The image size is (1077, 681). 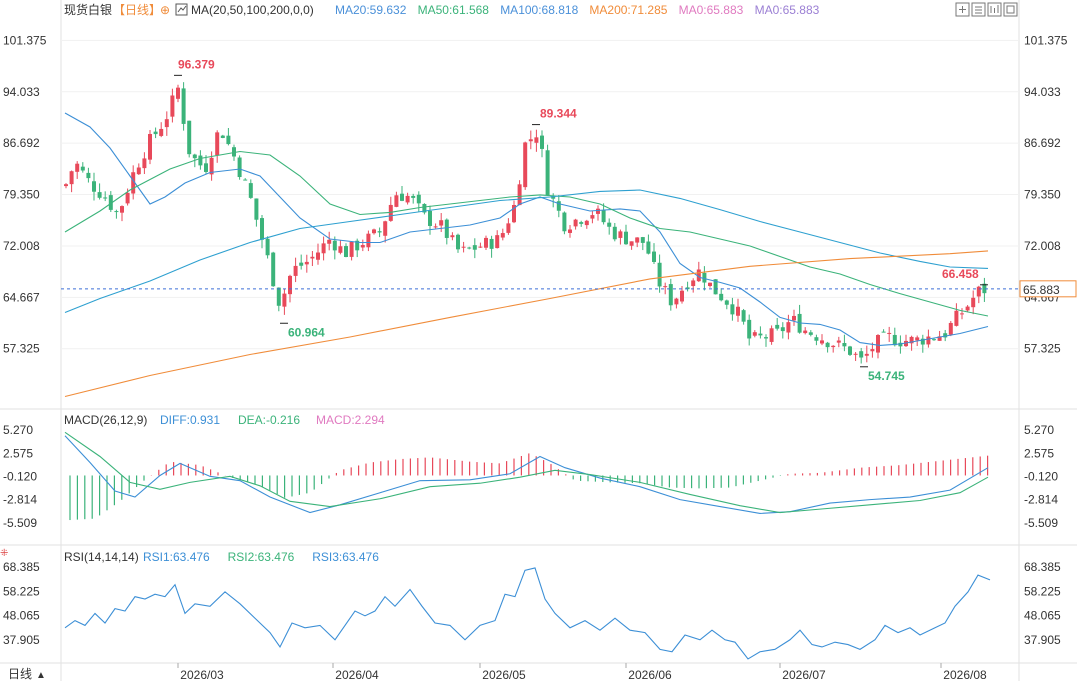 What do you see at coordinates (371, 10) in the screenshot?
I see `ma-legend-item: MA20:59.632` at bounding box center [371, 10].